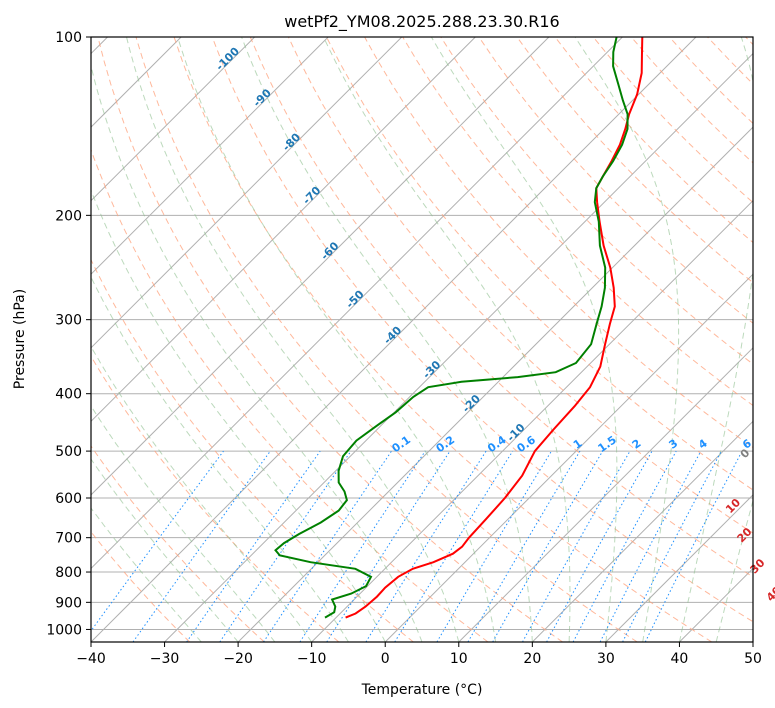  Describe the element at coordinates (238, 659) in the screenshot. I see `x-tick-label: −20` at that location.